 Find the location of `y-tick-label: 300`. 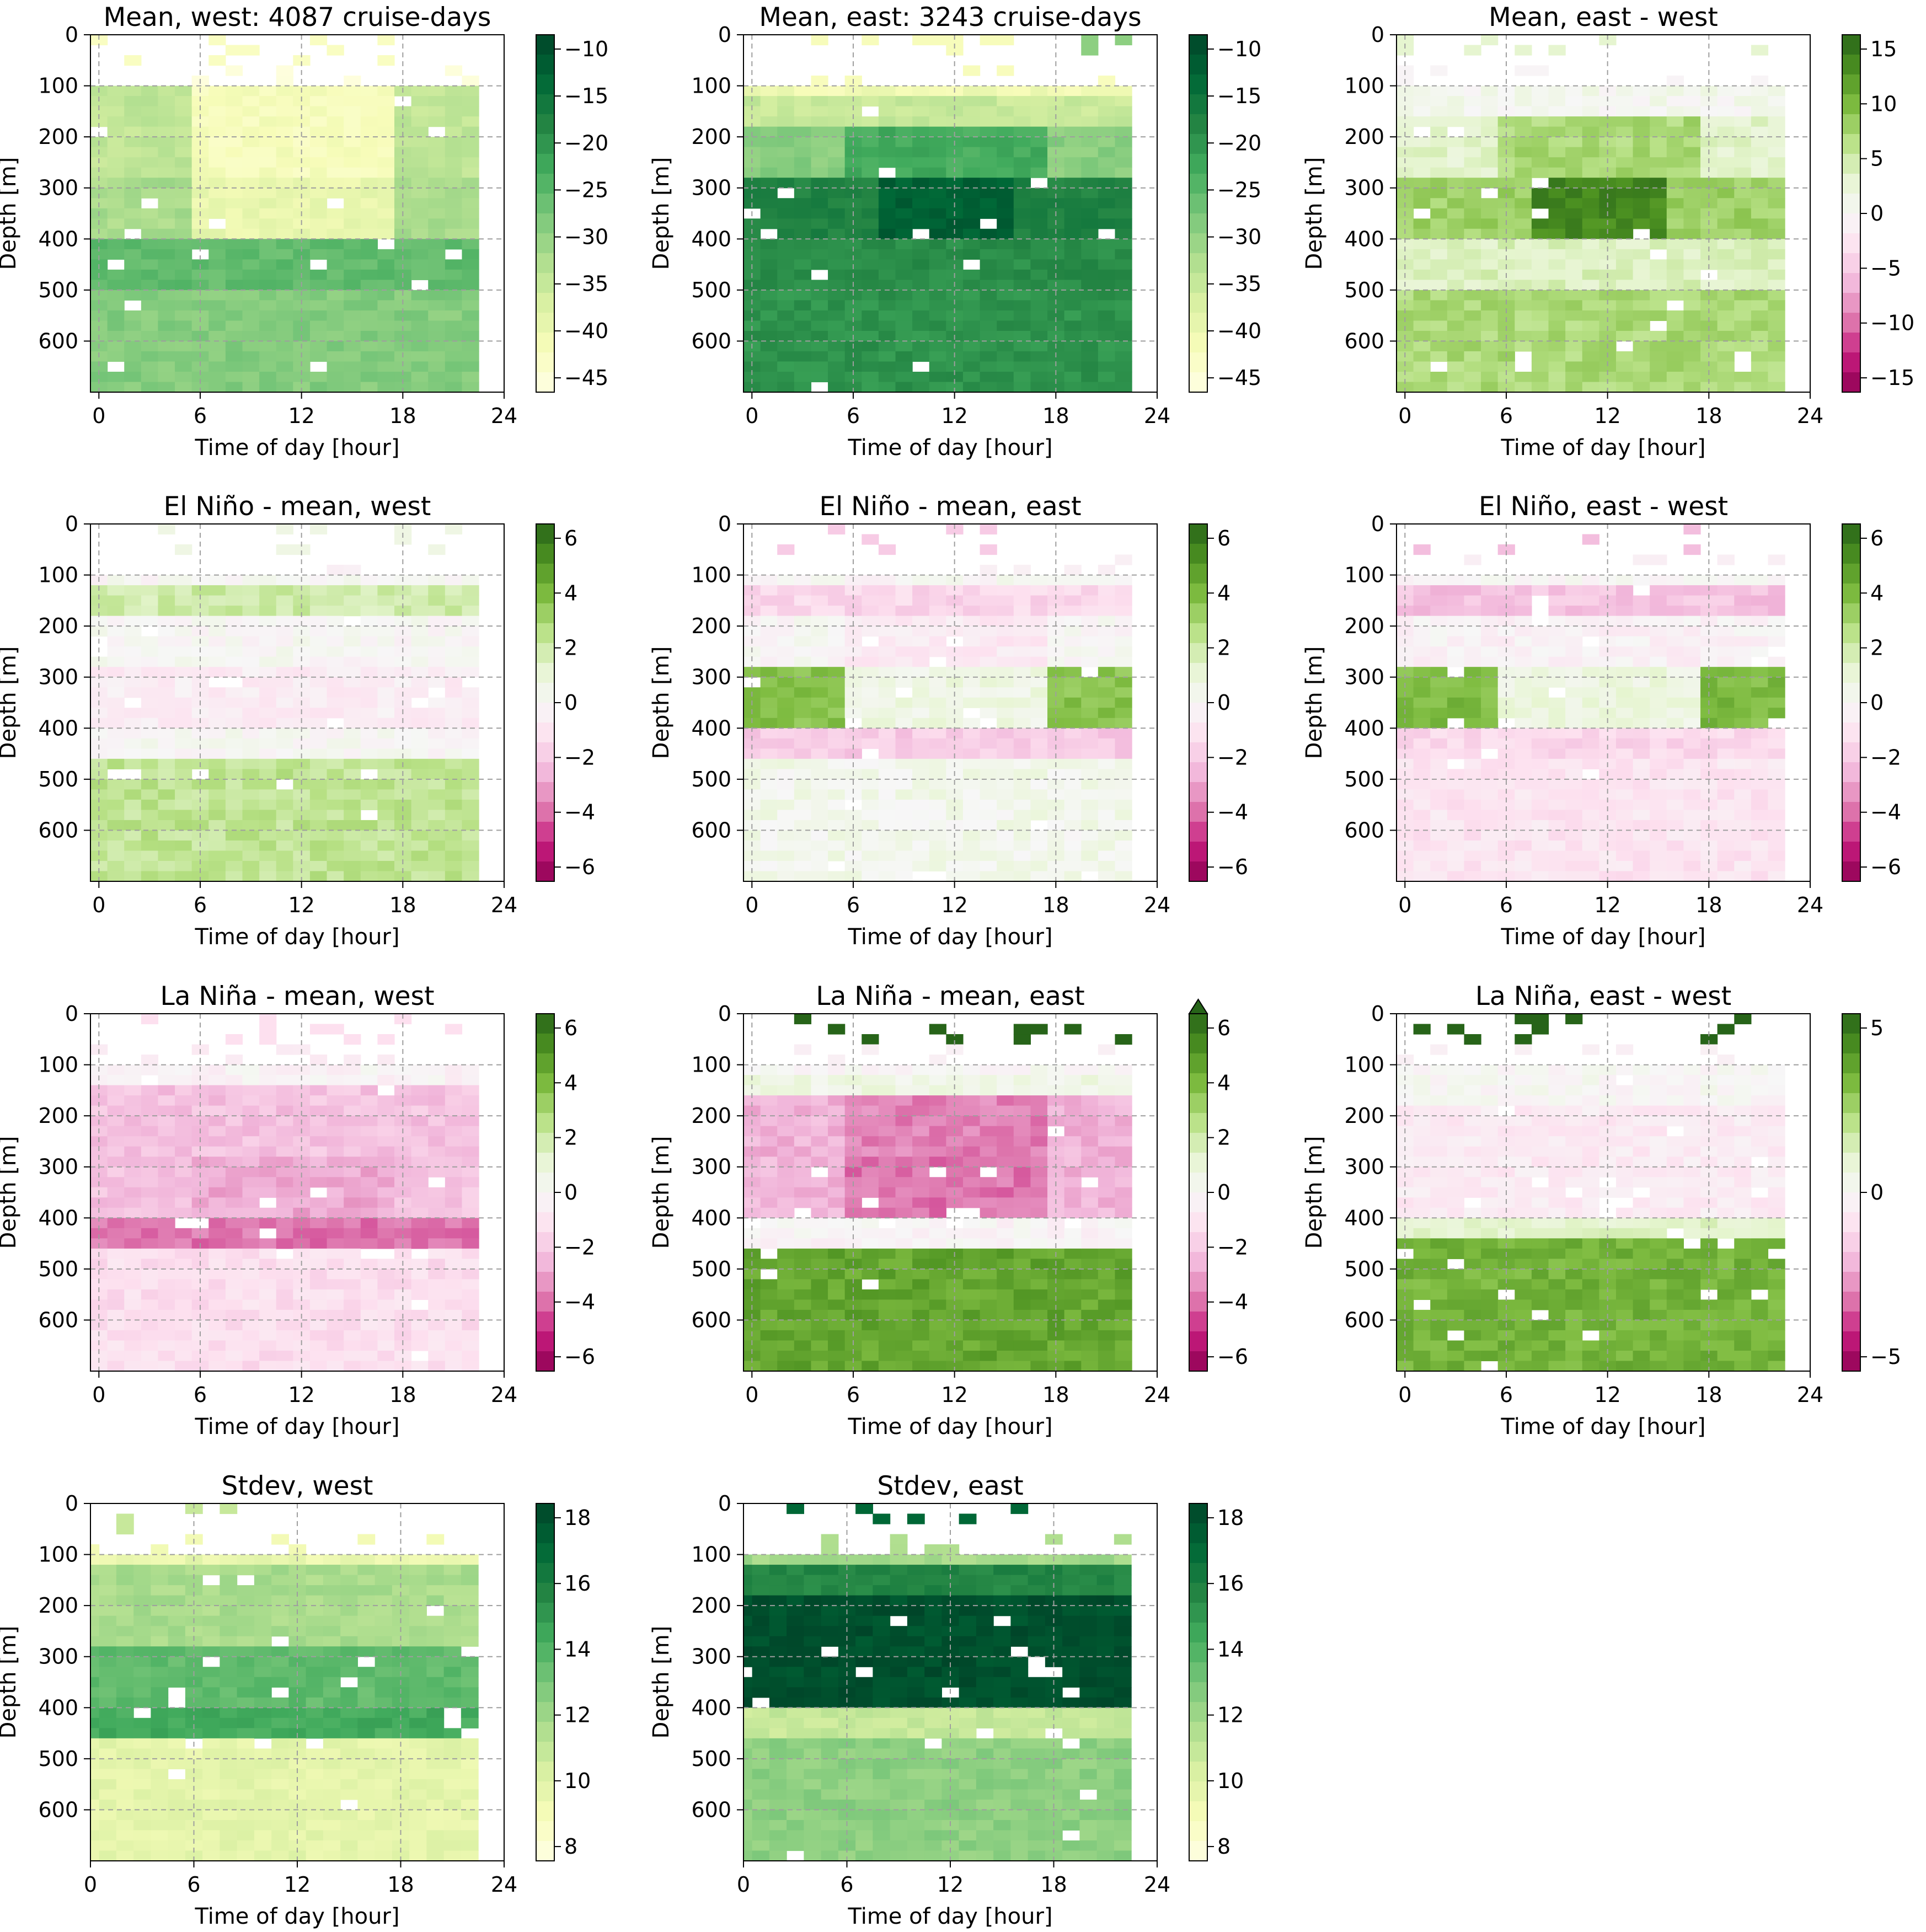

y-tick-label: 300 is located at coordinates (58, 188).